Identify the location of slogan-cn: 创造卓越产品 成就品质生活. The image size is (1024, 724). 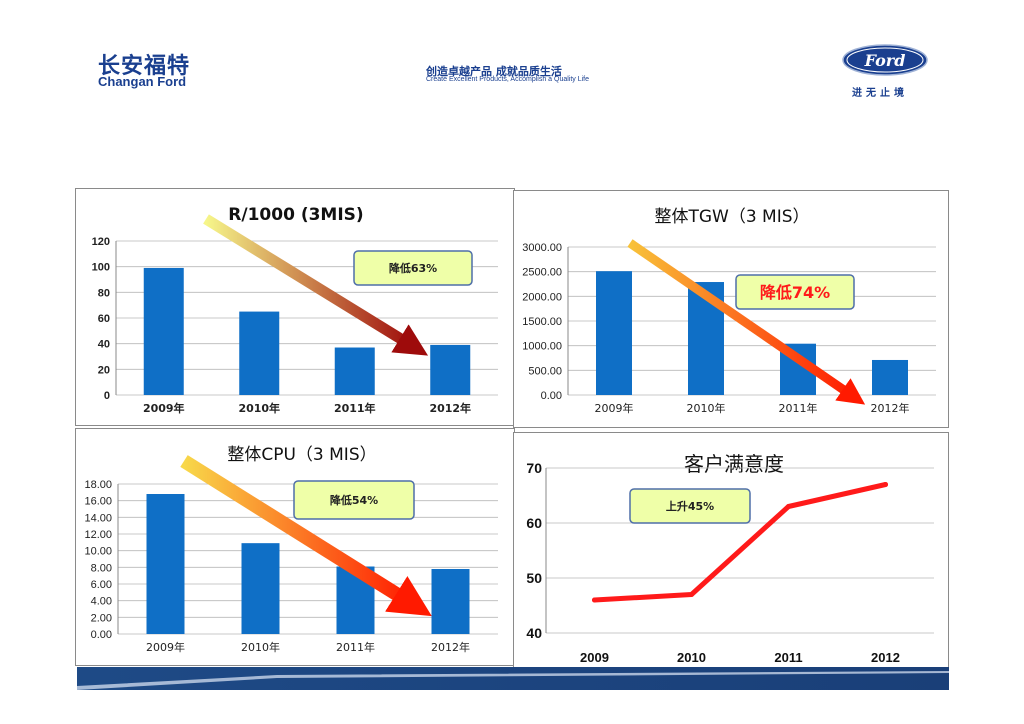
(494, 71).